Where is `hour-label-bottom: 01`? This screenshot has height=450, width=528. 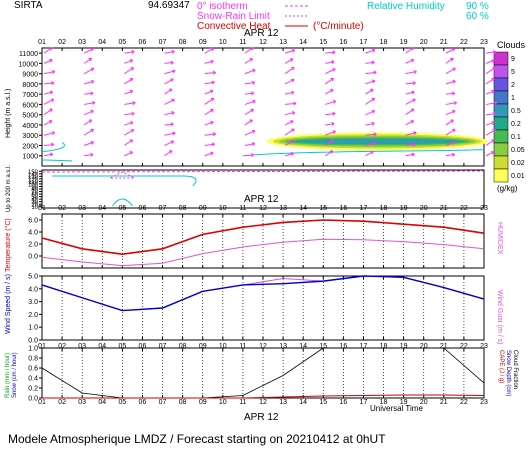 hour-label-bottom: 01 is located at coordinates (42, 402).